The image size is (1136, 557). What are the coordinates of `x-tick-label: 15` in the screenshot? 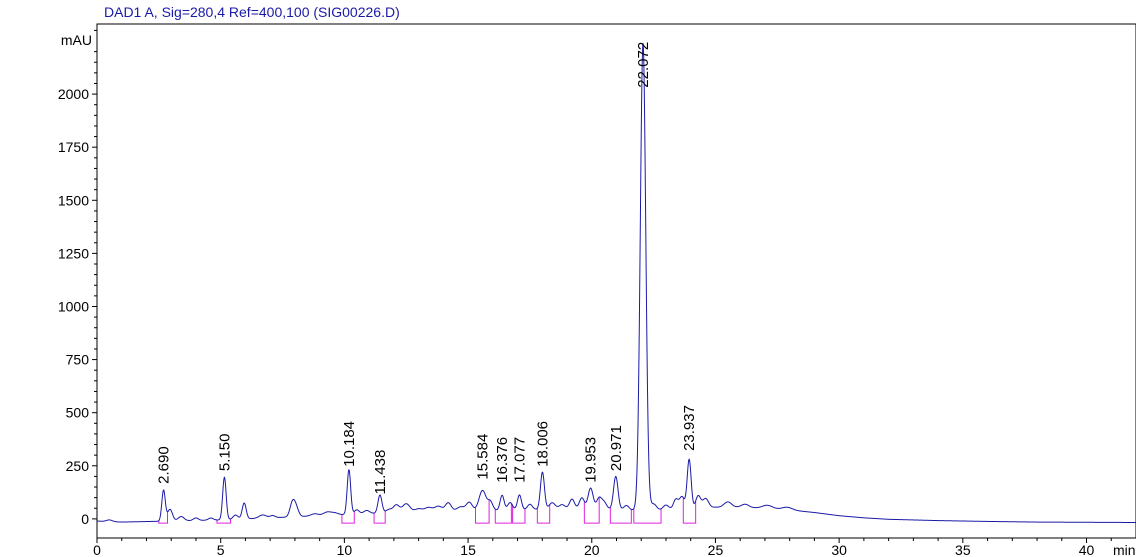 It's located at (468, 549).